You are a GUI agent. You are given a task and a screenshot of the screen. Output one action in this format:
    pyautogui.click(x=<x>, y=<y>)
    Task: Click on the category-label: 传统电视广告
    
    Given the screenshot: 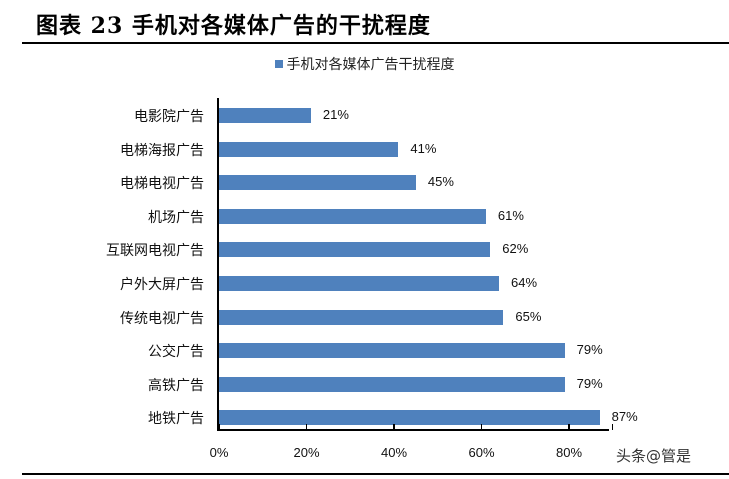 What is the action you would take?
    pyautogui.click(x=162, y=318)
    